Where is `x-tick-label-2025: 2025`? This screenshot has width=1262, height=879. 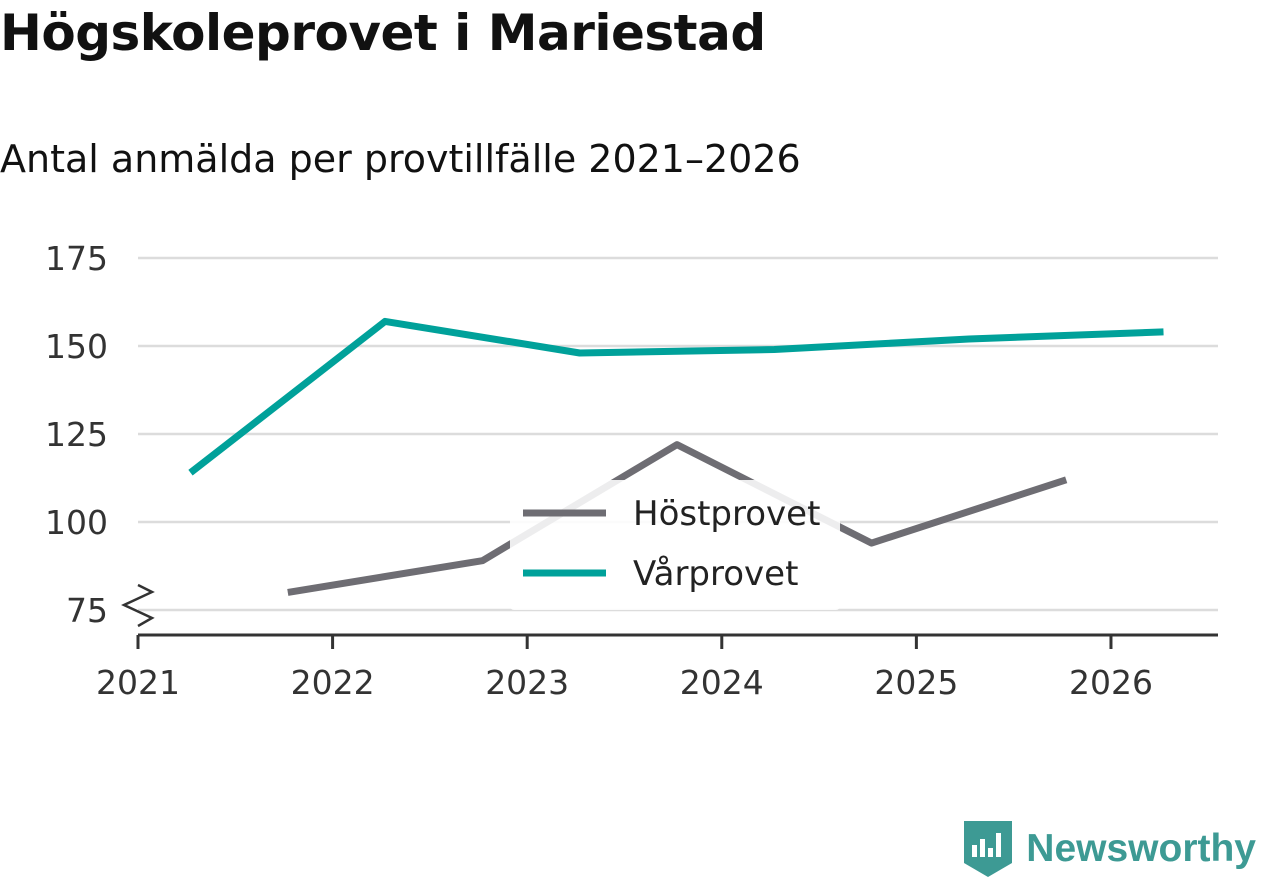 x-tick-label-2025: 2025 is located at coordinates (916, 682).